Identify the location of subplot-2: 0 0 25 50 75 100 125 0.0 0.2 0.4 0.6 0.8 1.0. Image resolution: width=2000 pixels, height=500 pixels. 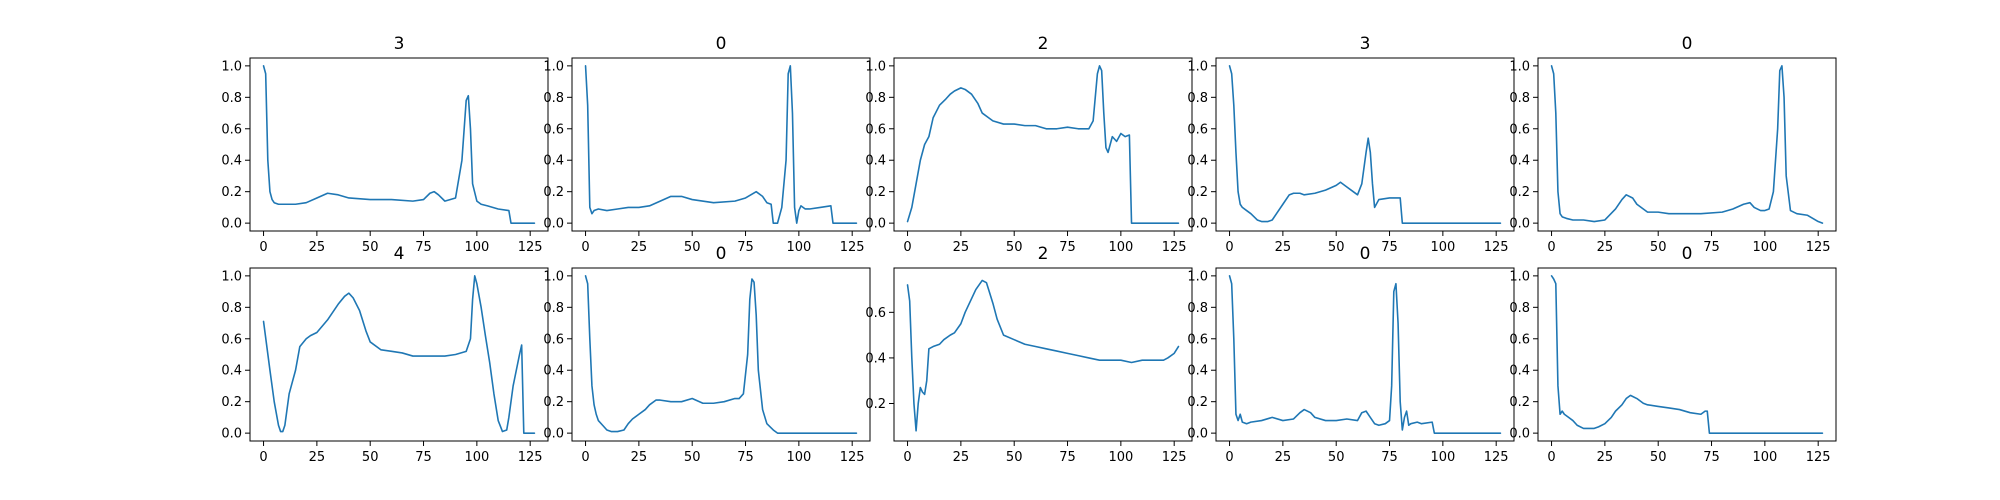
(707, 144).